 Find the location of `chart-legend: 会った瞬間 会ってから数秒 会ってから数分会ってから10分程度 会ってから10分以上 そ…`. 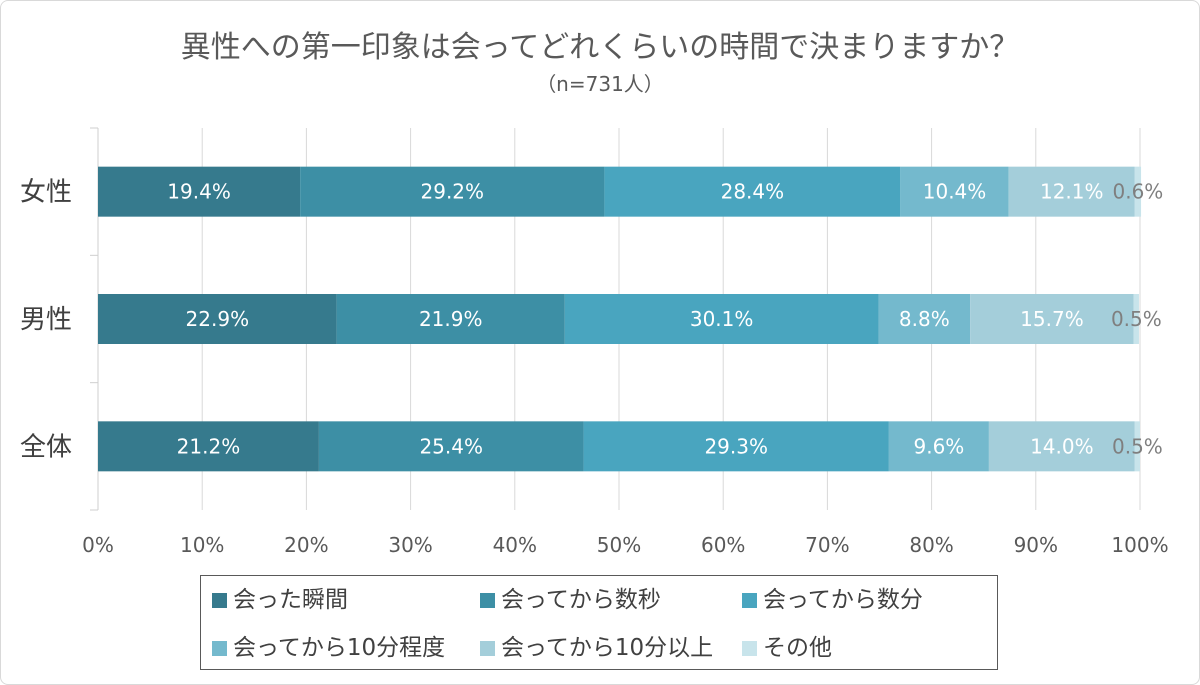

chart-legend: 会った瞬間 会ってから数秒 会ってから数分会ってから10分程度 会ってから10分以上 そ… is located at coordinates (599, 622).